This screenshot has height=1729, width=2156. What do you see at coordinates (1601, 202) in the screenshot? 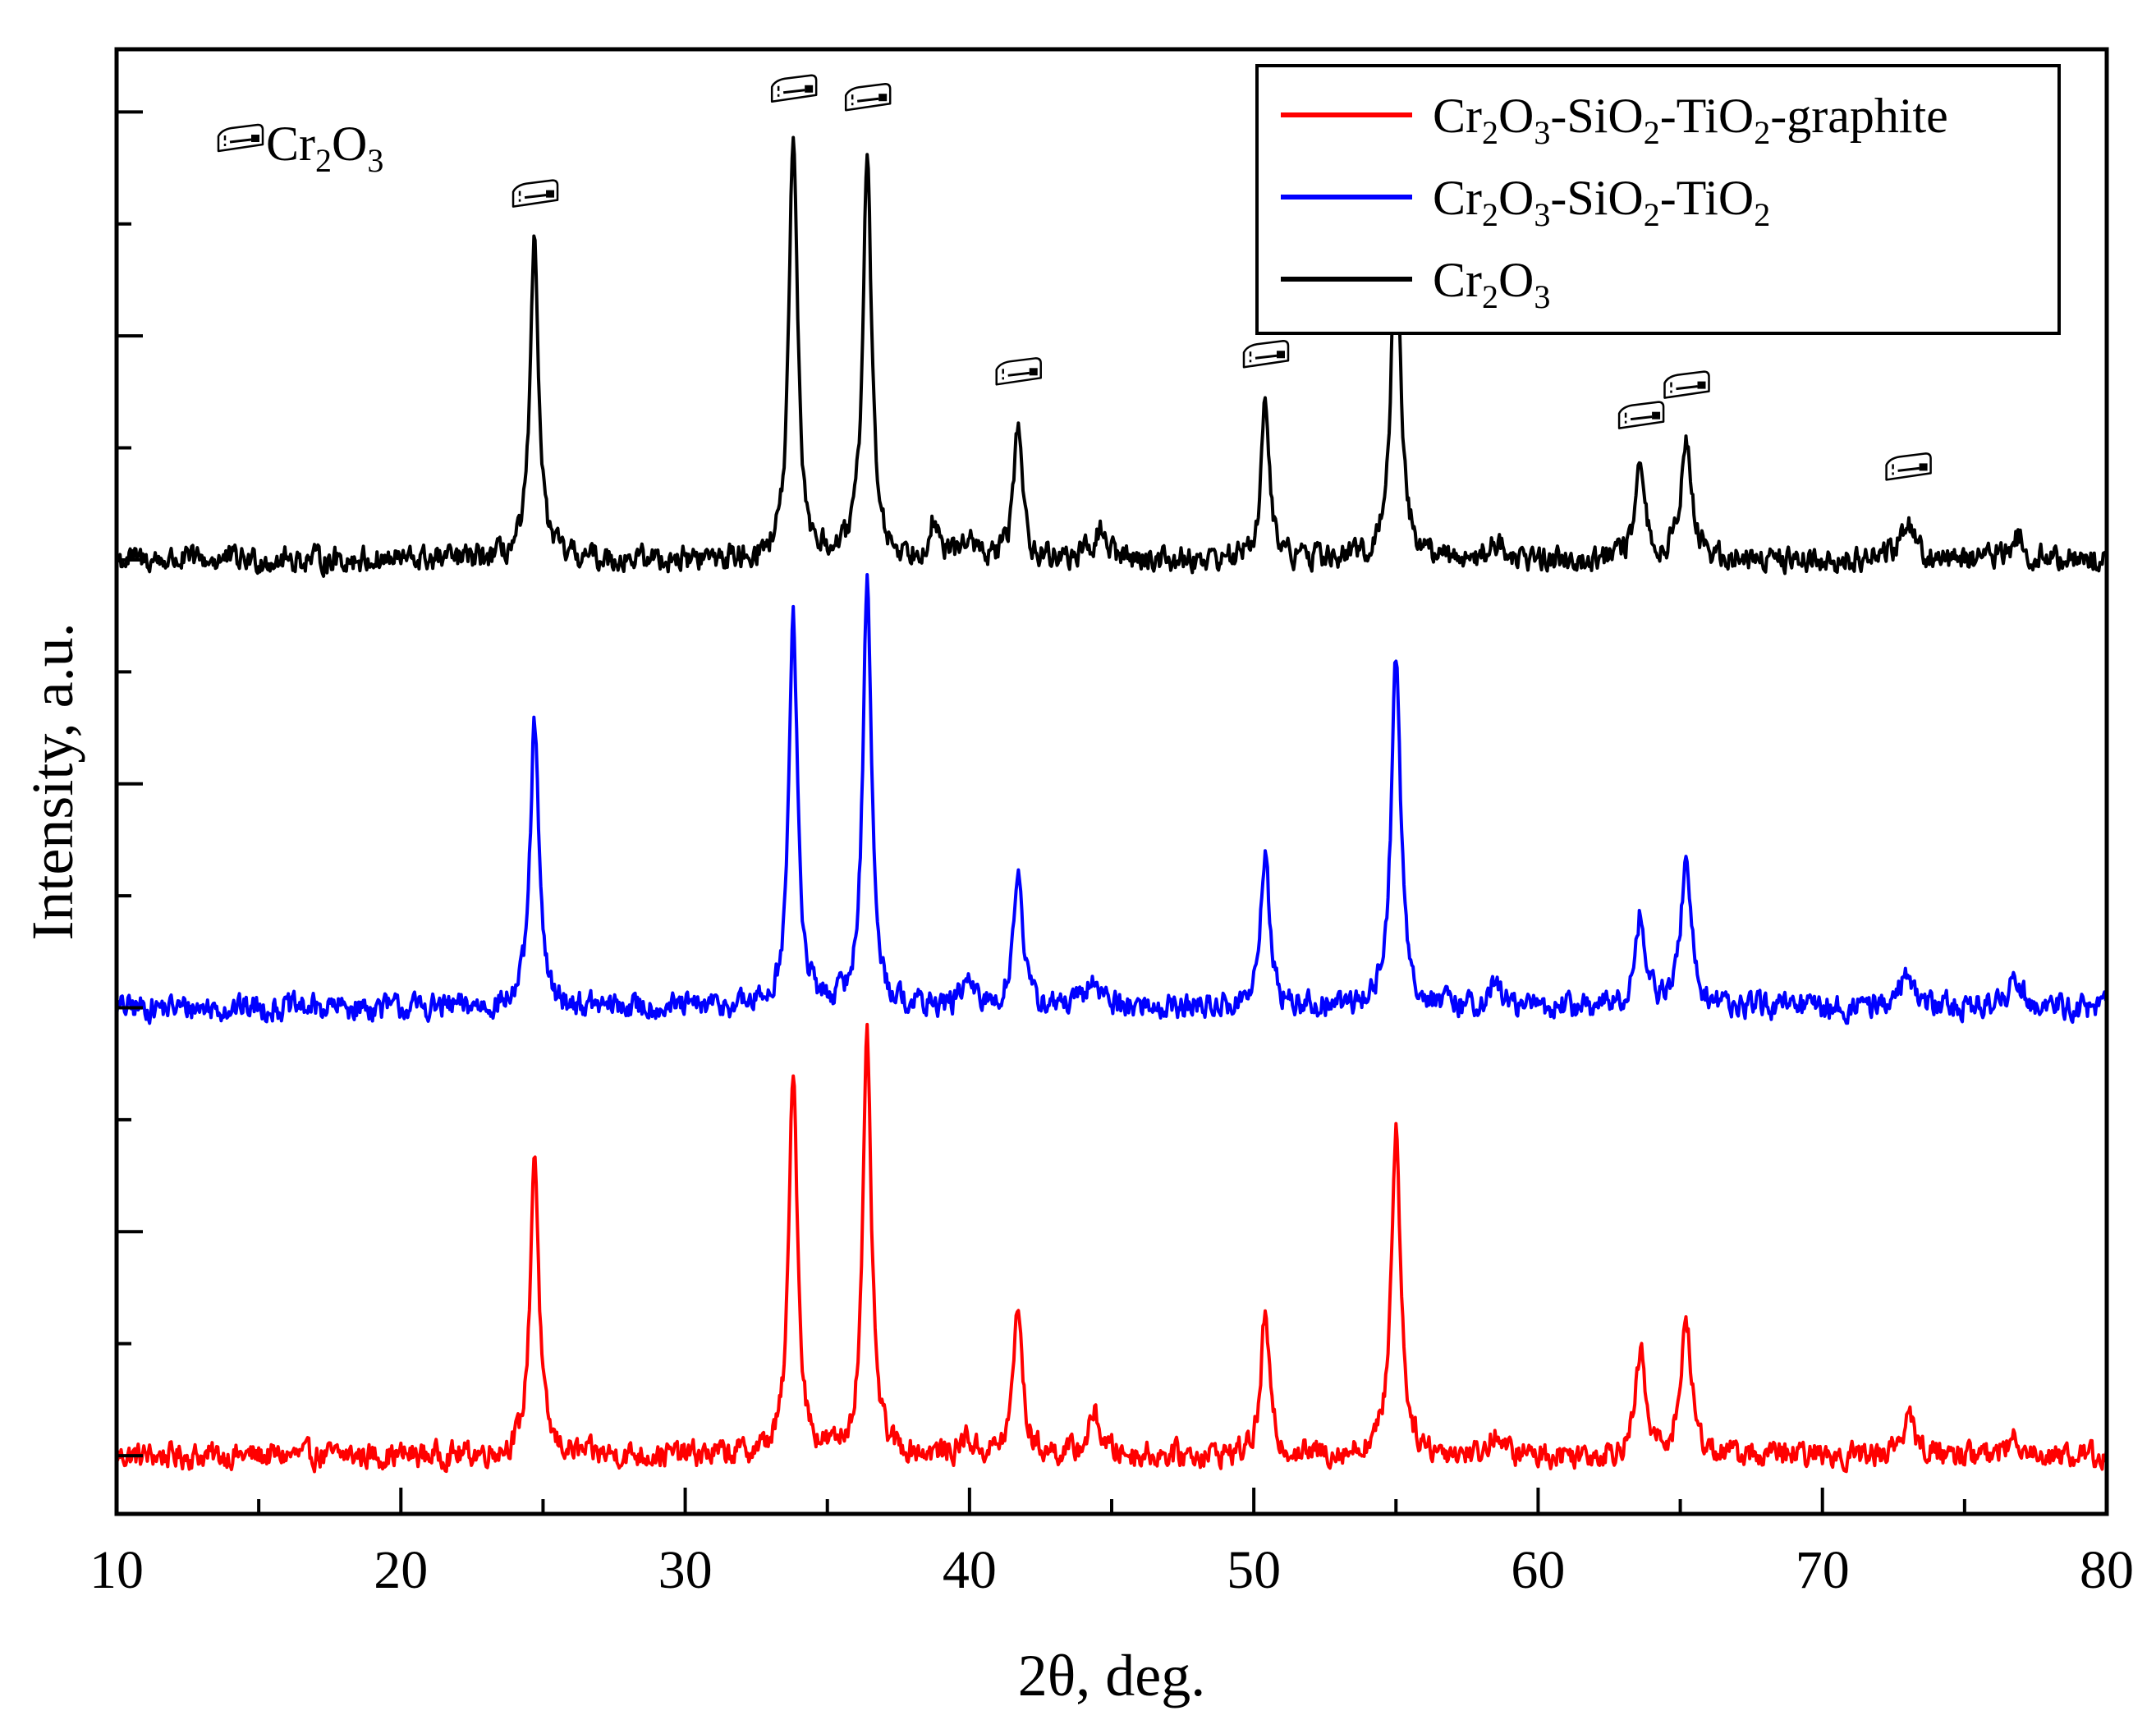
I see `legend-label-1: Cr2O3-SiO2-TiO2` at bounding box center [1601, 202].